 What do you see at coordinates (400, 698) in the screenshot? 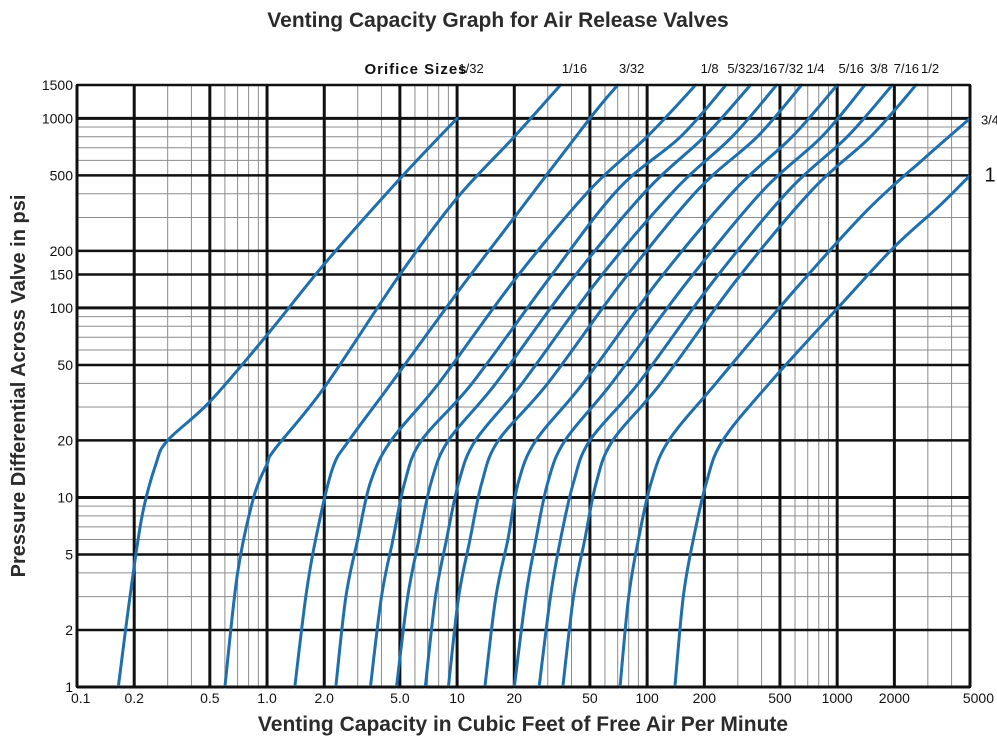
I see `x-tick-label: 5.0` at bounding box center [400, 698].